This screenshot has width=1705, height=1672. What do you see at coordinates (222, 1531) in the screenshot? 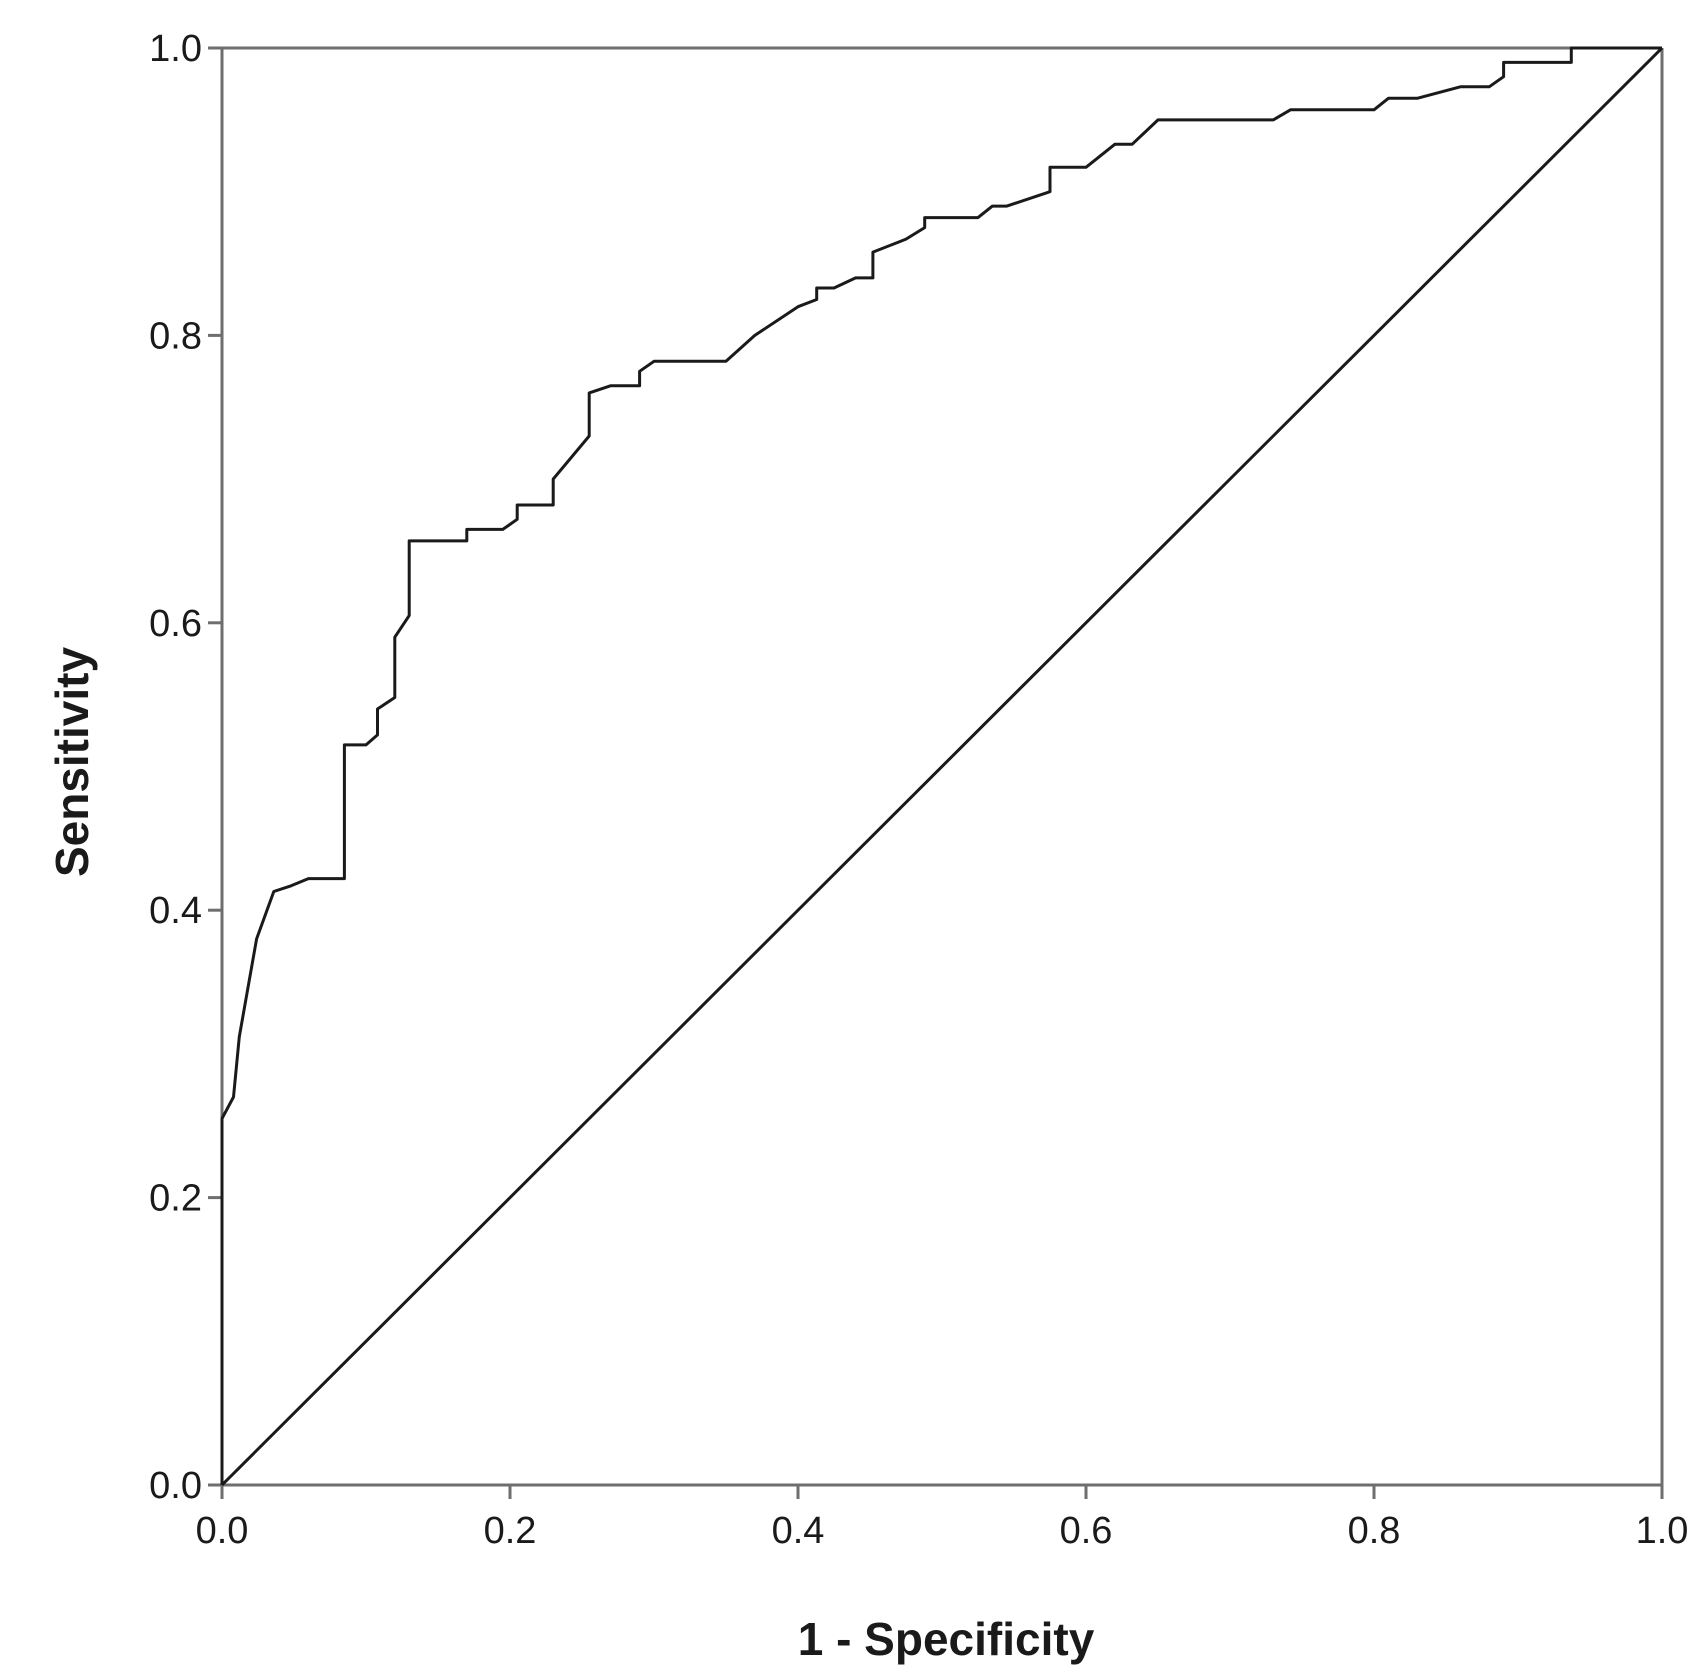
I see `x-tick-label: 0.0` at bounding box center [222, 1531].